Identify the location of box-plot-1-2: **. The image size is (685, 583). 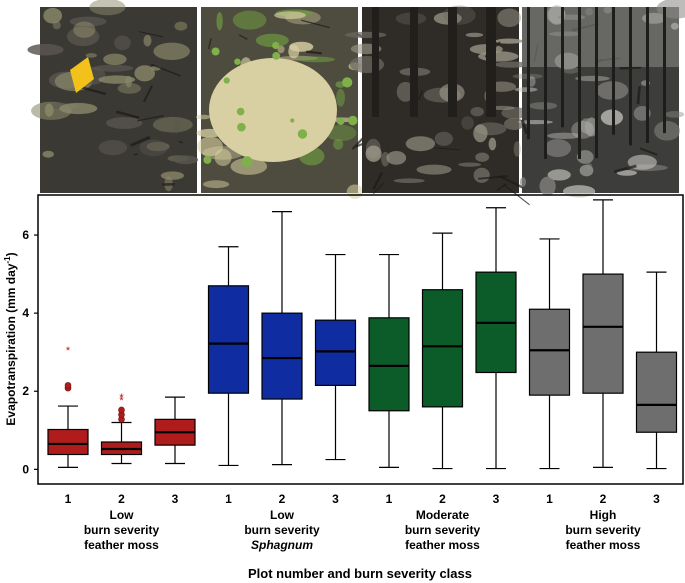
(121, 428).